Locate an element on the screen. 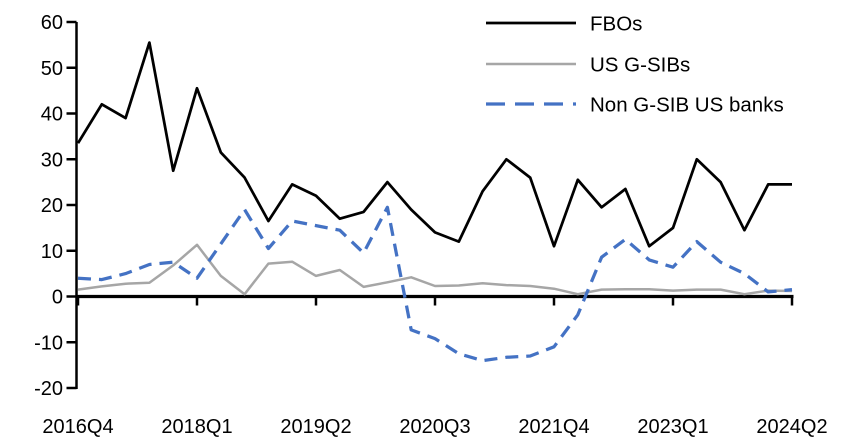 This screenshot has height=442, width=852. y-tick-label: -20 is located at coordinates (48, 389).